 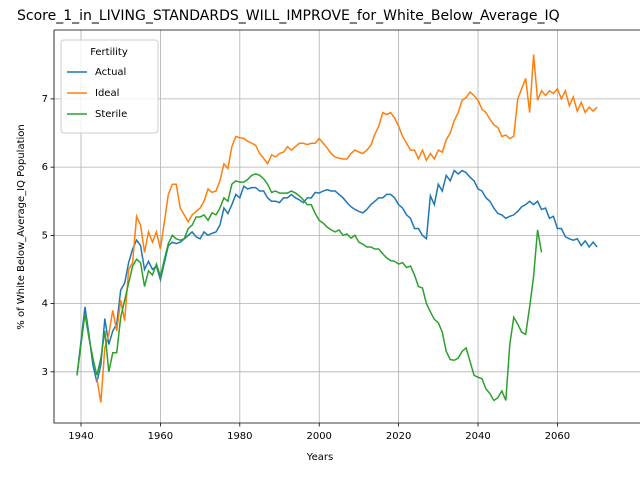 What do you see at coordinates (557, 436) in the screenshot?
I see `x-tick-label: 2060` at bounding box center [557, 436].